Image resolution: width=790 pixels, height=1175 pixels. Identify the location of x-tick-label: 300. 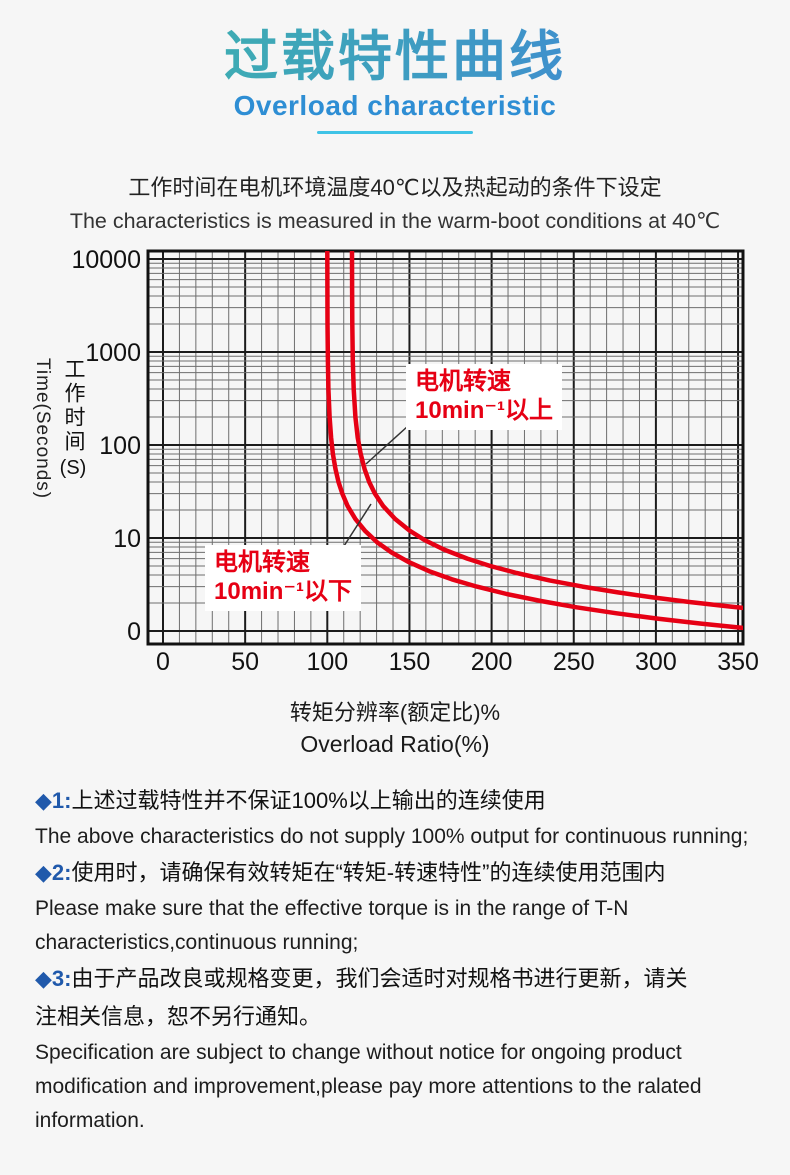
(656, 662).